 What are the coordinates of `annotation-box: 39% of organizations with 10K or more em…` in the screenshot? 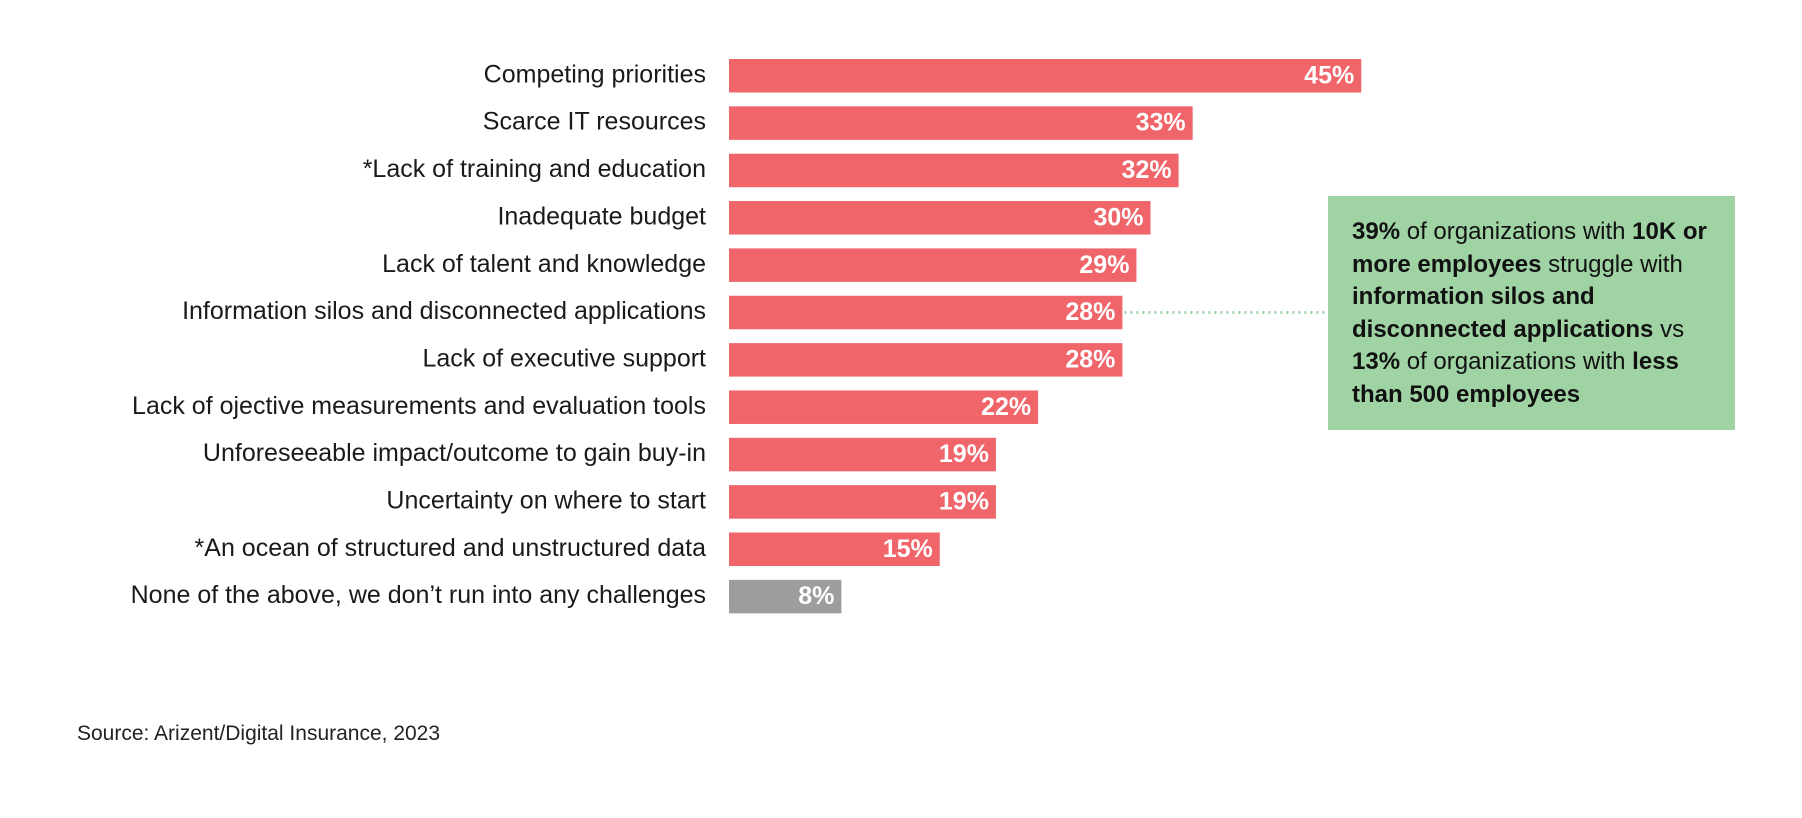 It's located at (1531, 313).